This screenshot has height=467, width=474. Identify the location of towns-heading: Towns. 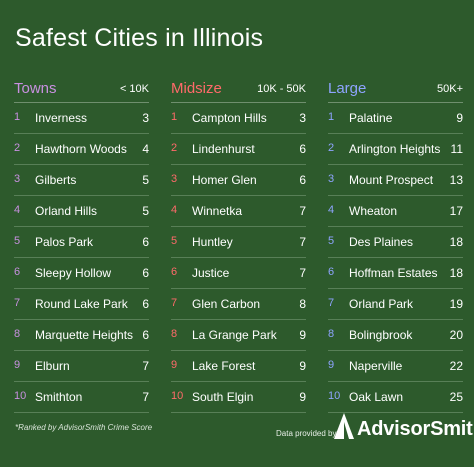
(35, 88).